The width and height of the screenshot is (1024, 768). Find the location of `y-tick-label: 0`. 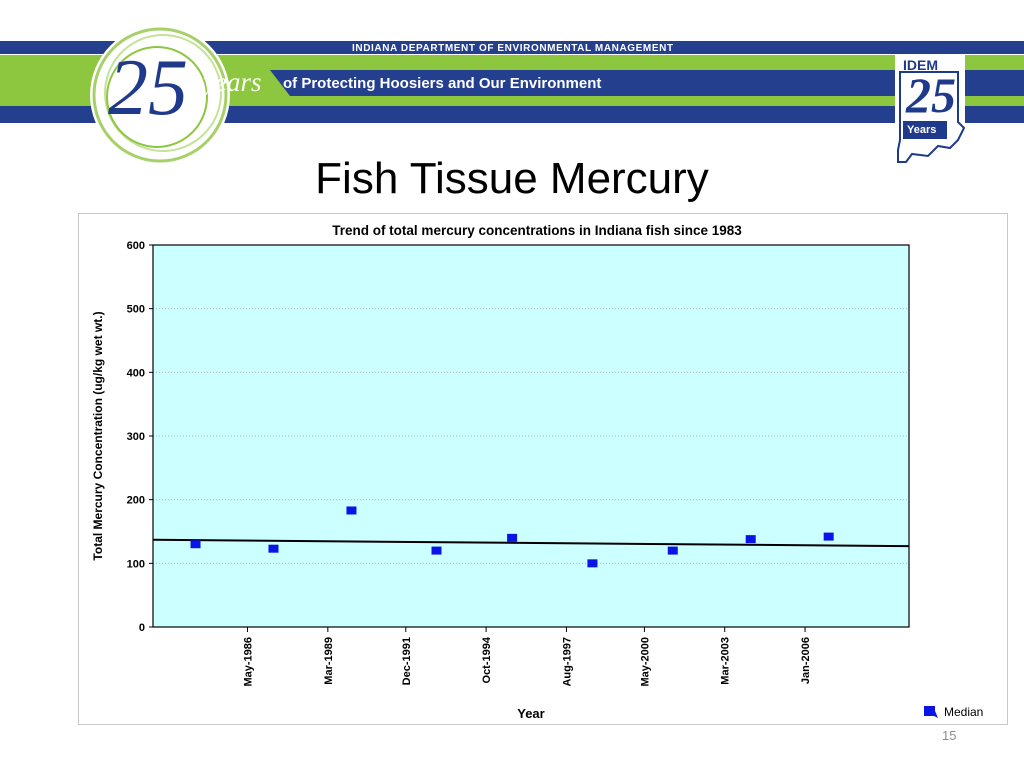

y-tick-label: 0 is located at coordinates (142, 628).